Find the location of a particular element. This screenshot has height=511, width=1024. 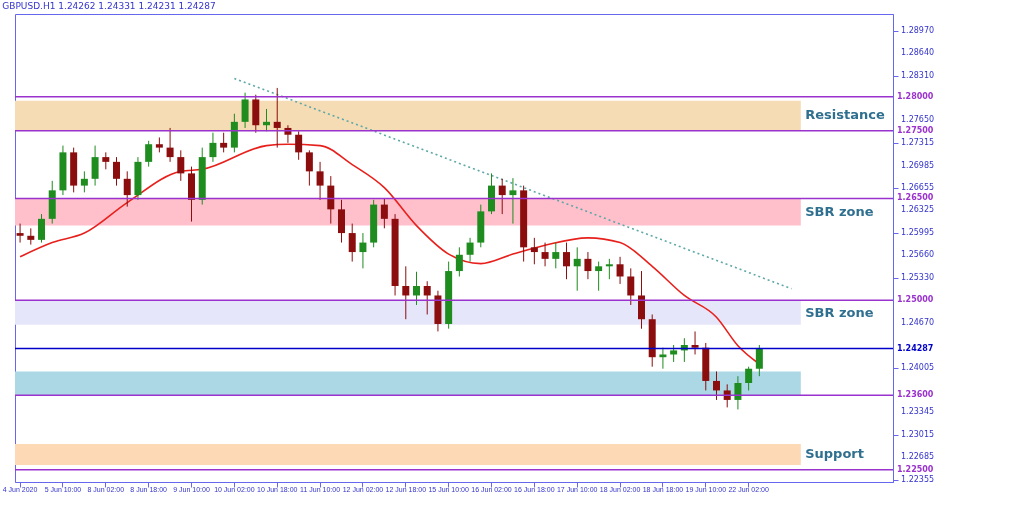

y-tick-label: 1.26325 is located at coordinates (918, 210).